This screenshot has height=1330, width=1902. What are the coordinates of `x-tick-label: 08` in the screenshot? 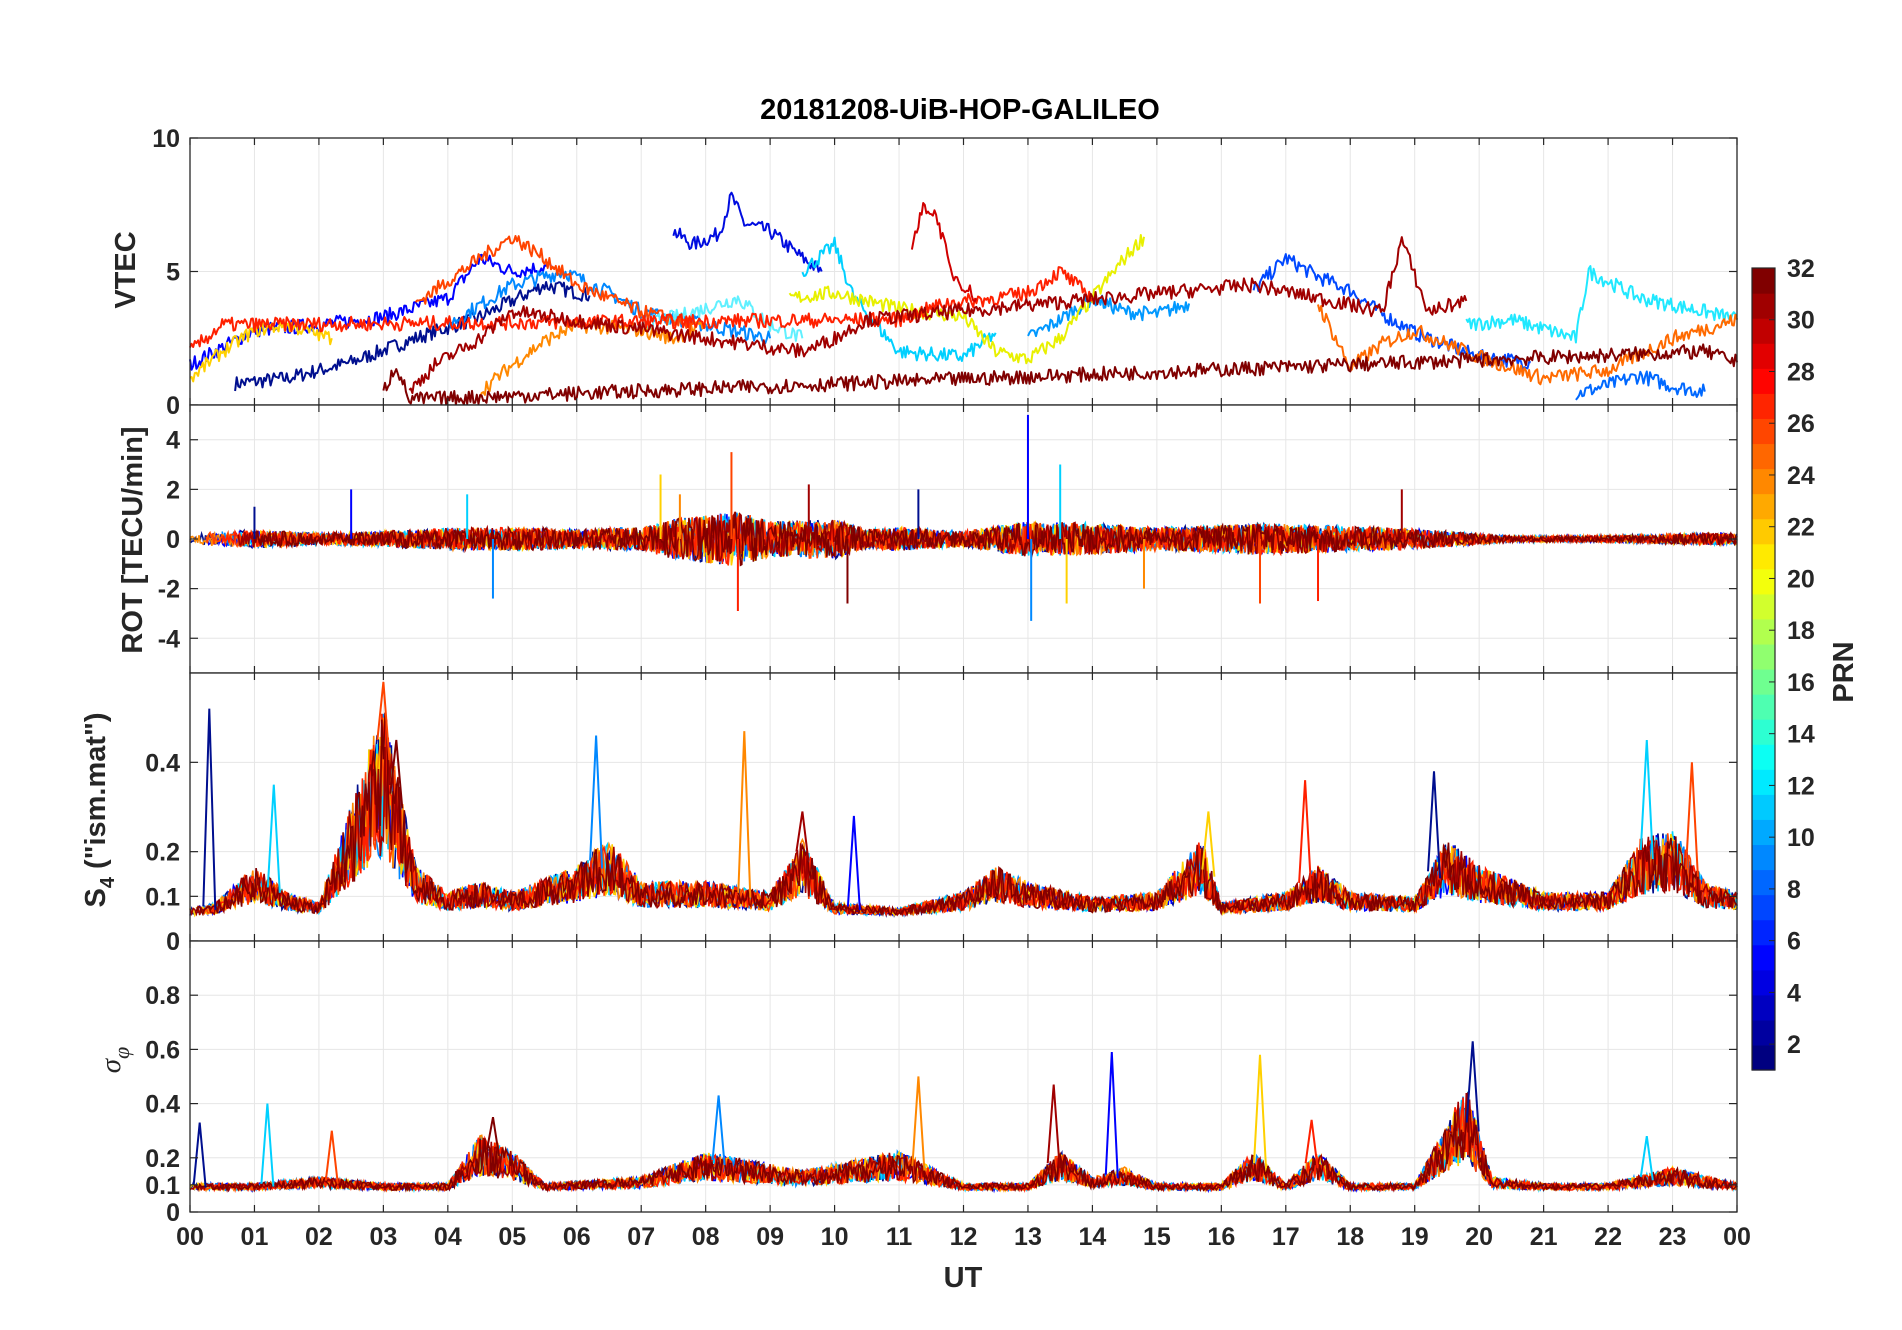 It's located at (706, 1237).